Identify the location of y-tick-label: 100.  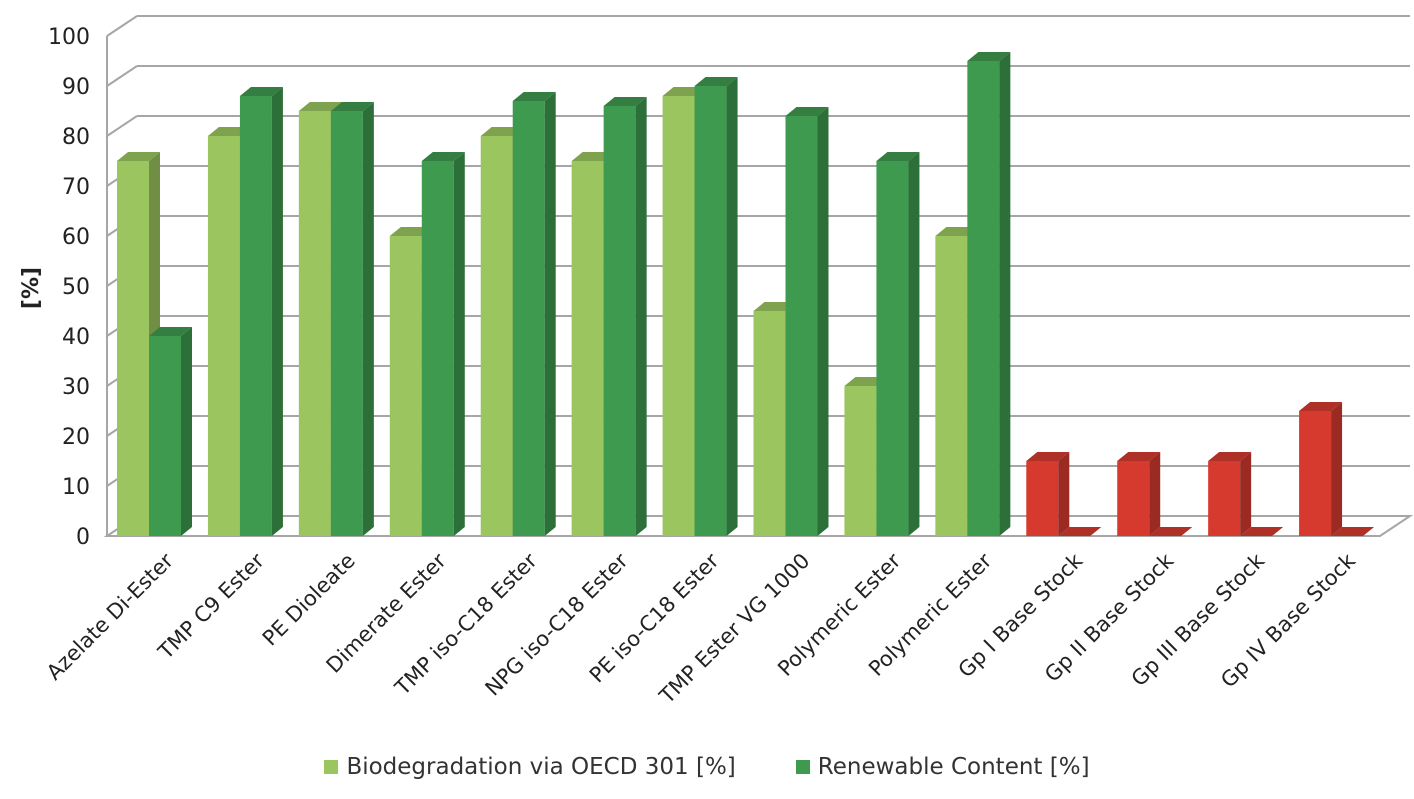
(69, 37).